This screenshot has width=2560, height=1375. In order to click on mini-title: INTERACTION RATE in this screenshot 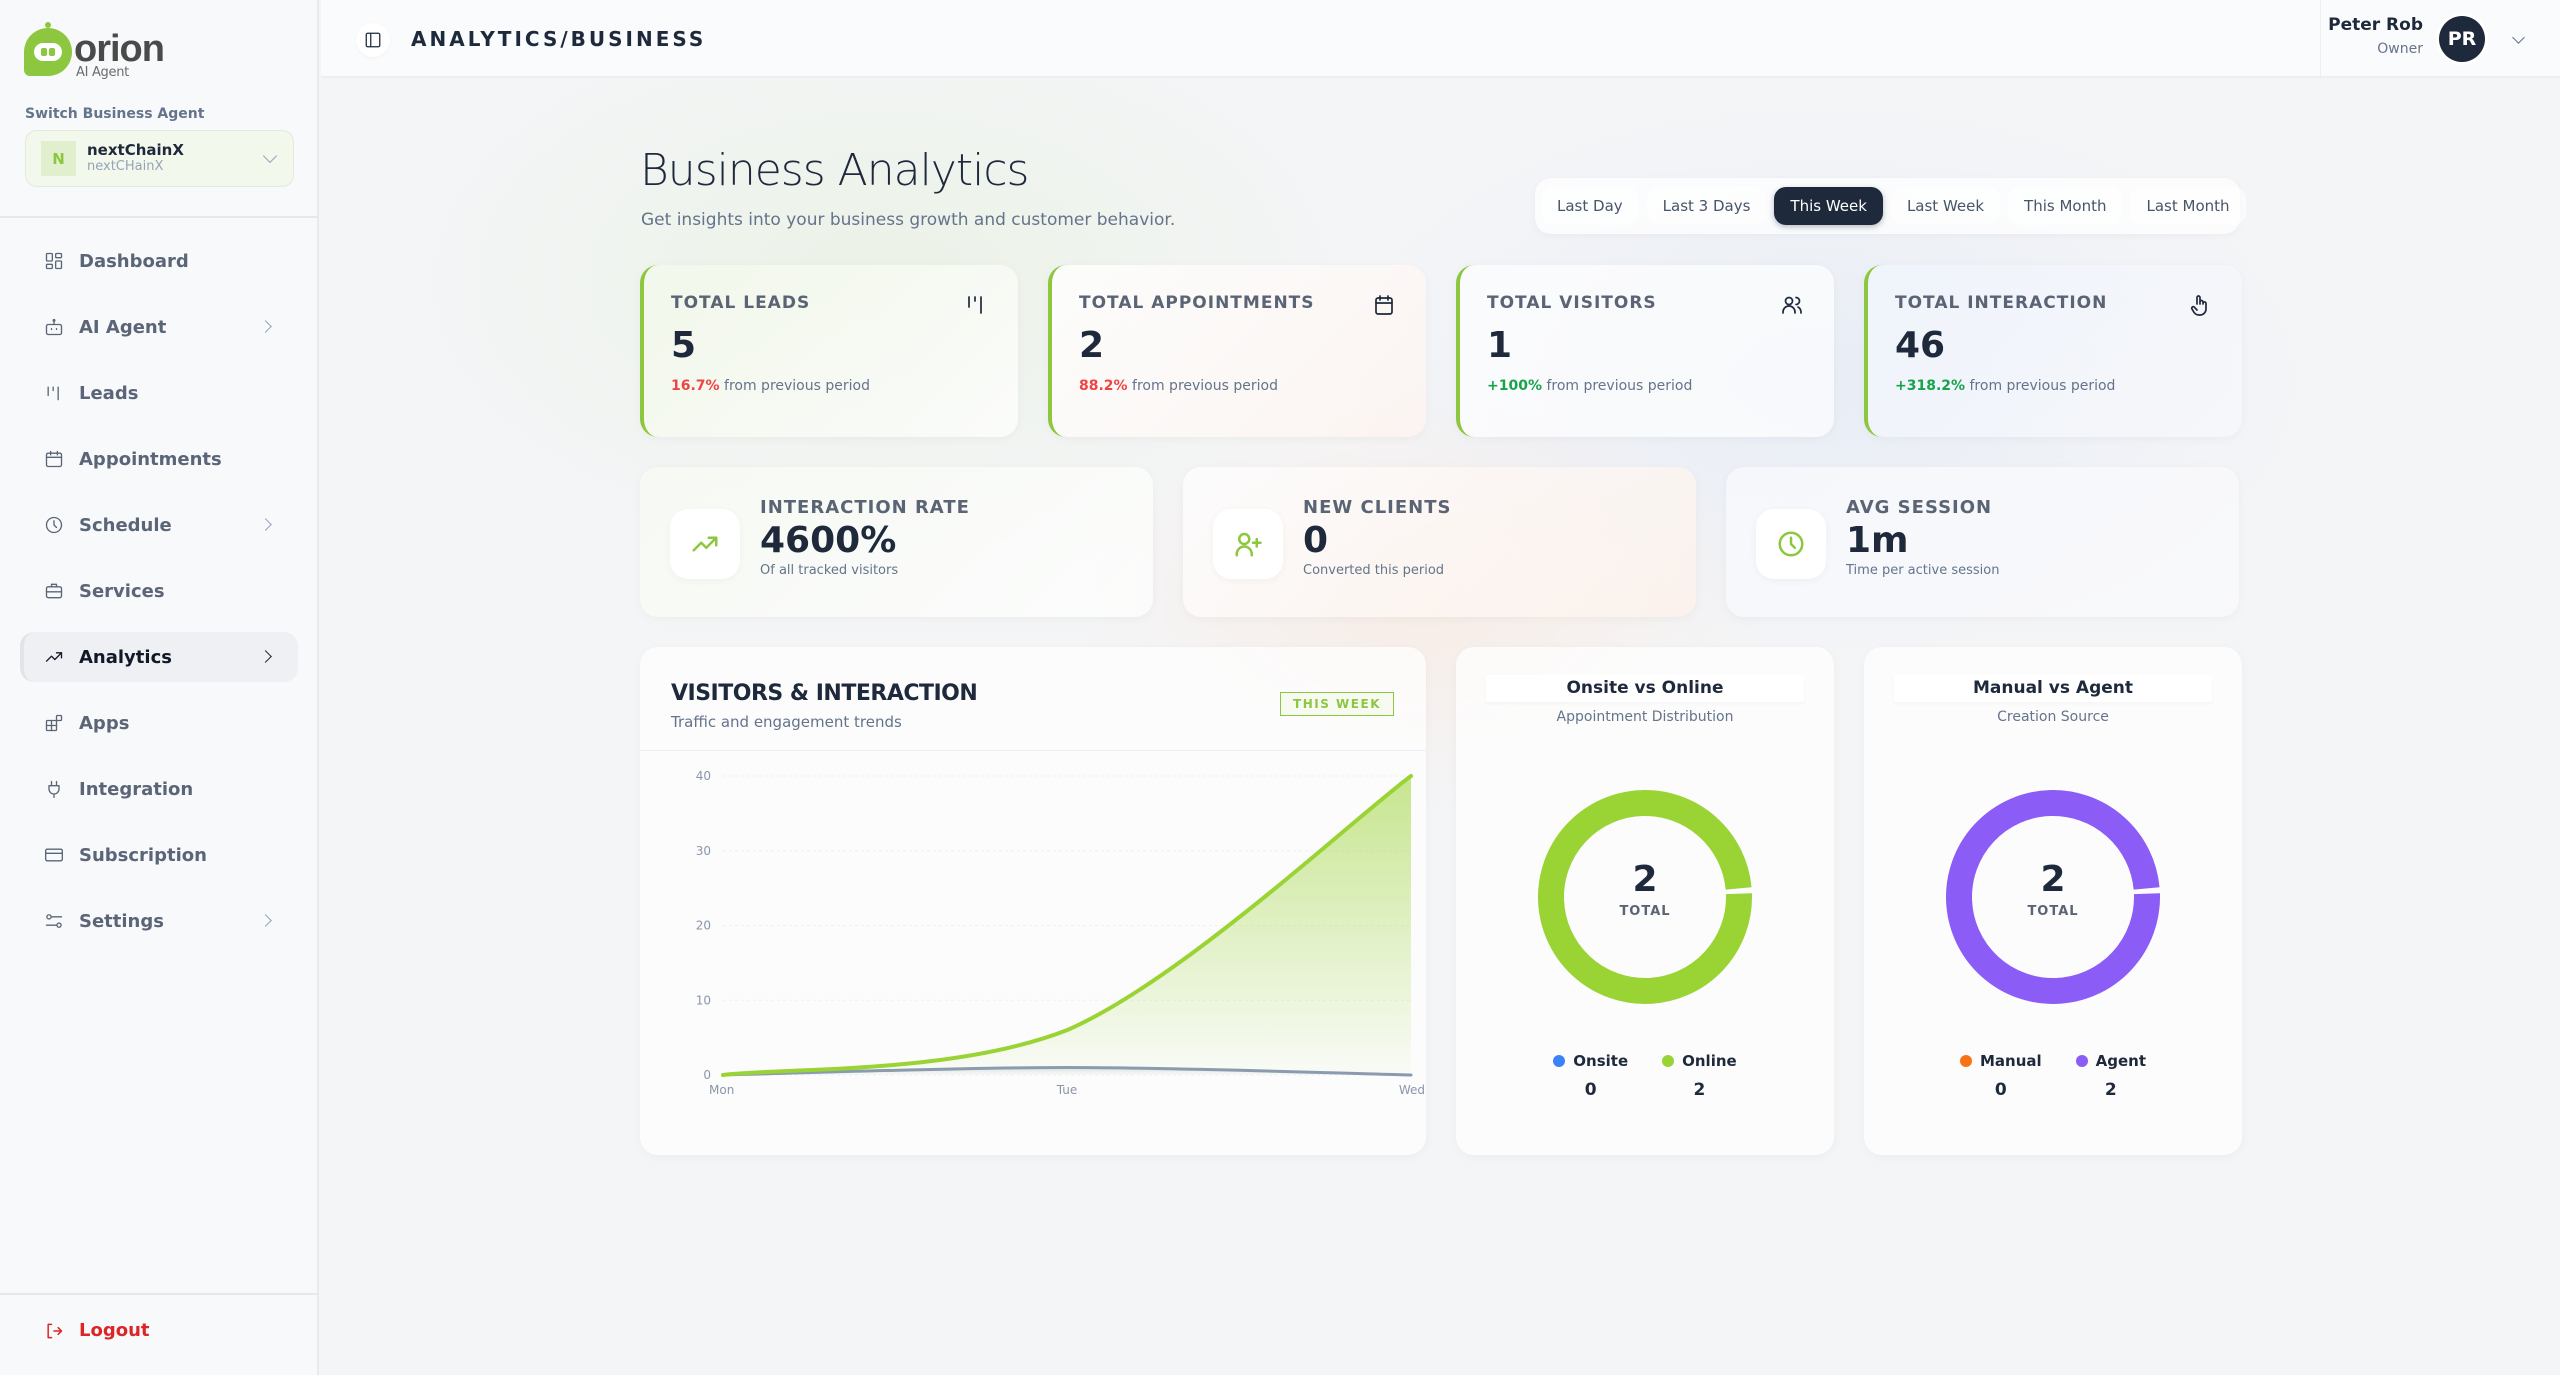, I will do `click(865, 507)`.